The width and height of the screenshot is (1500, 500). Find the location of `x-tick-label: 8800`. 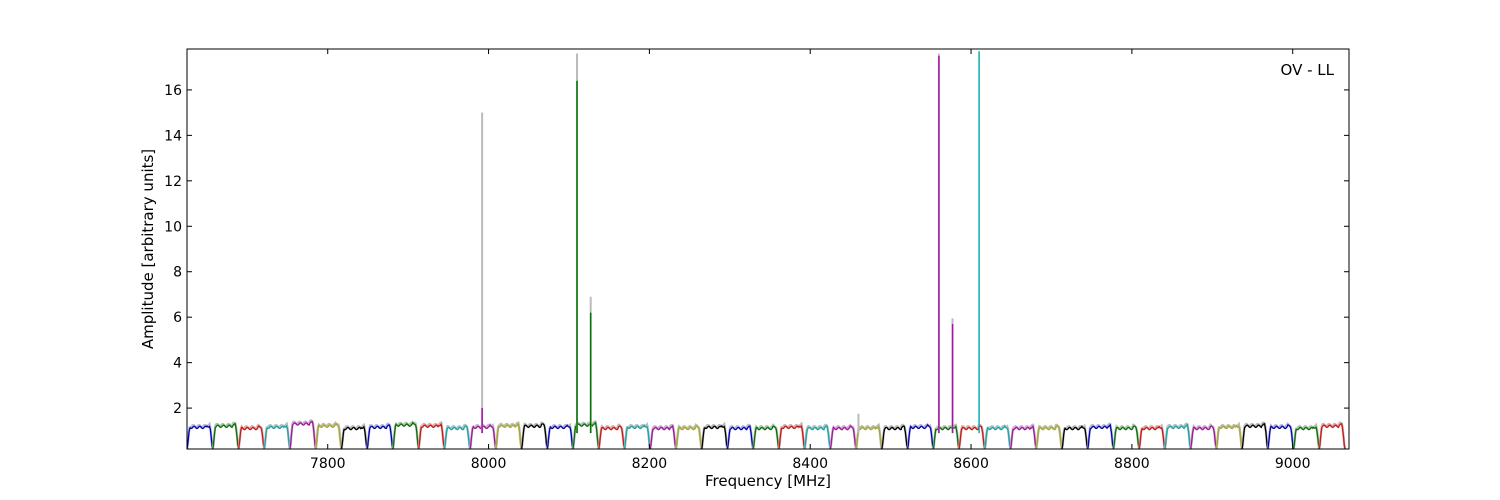

x-tick-label: 8800 is located at coordinates (1132, 464).